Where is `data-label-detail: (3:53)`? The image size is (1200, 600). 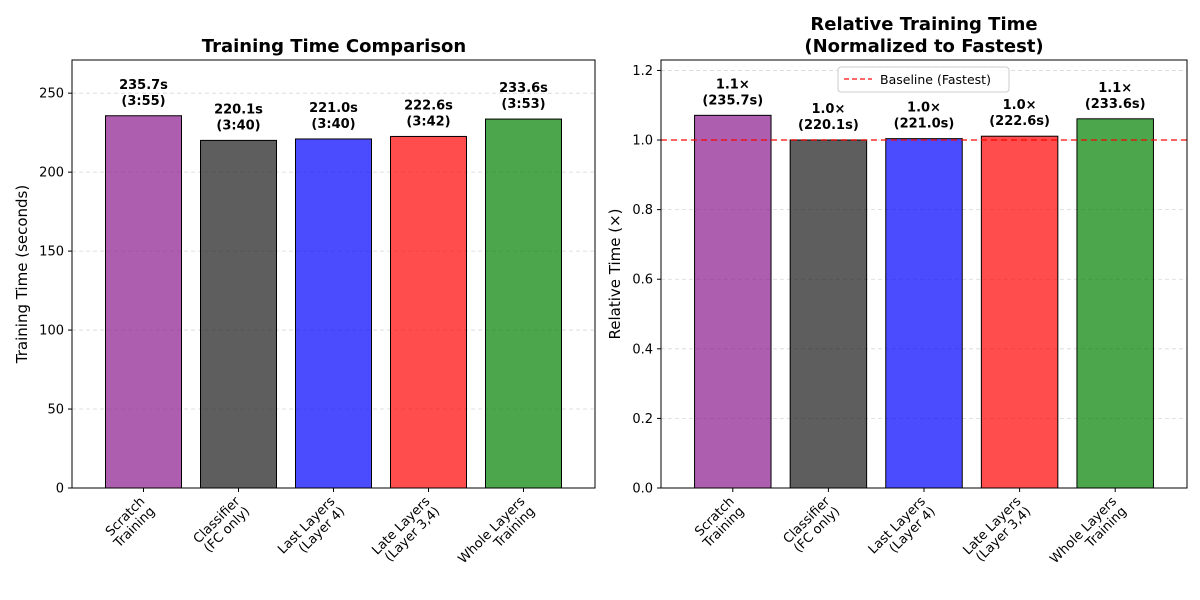
data-label-detail: (3:53) is located at coordinates (523, 104).